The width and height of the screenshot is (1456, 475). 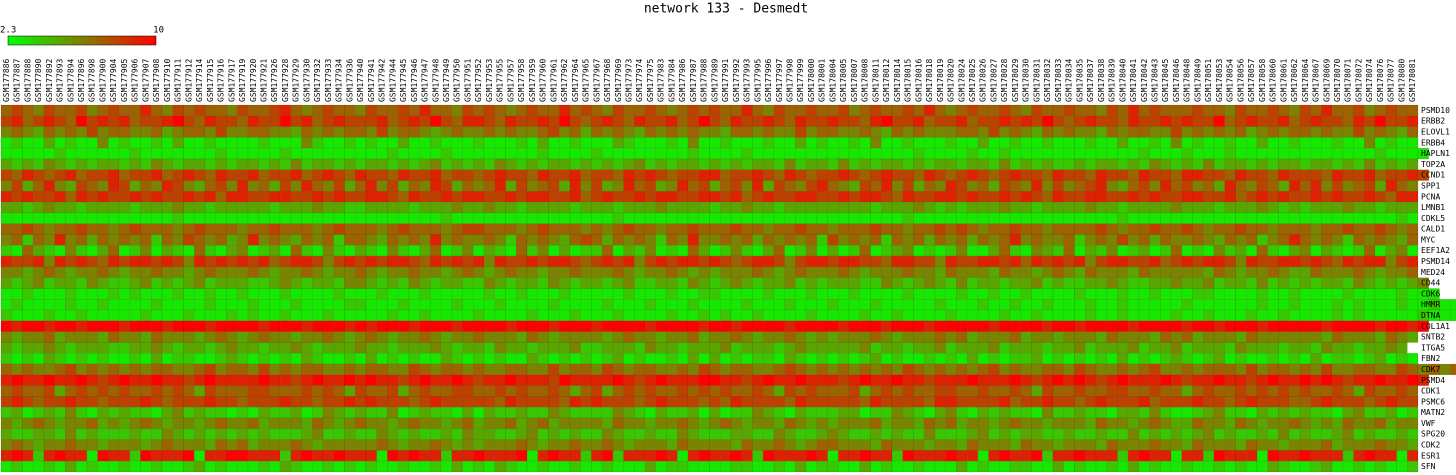 What do you see at coordinates (822, 80) in the screenshot?
I see `column-label: GSM178001` at bounding box center [822, 80].